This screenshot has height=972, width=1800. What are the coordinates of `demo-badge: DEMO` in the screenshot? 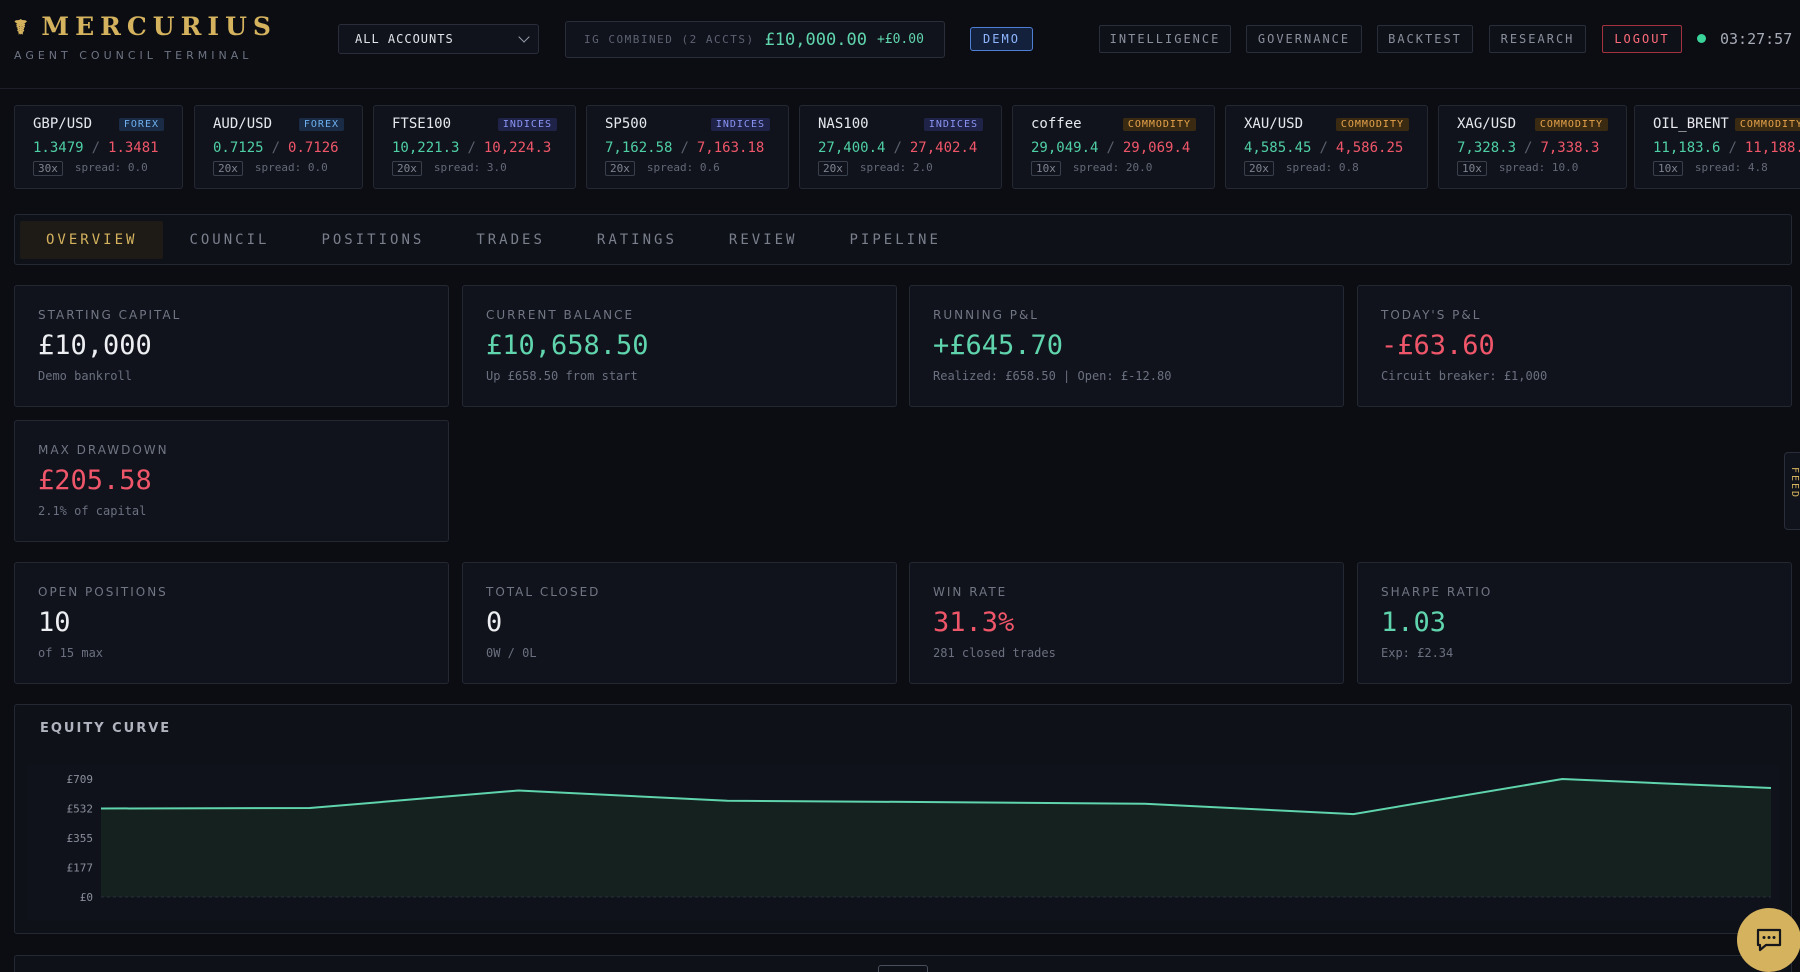 It's located at (1001, 39).